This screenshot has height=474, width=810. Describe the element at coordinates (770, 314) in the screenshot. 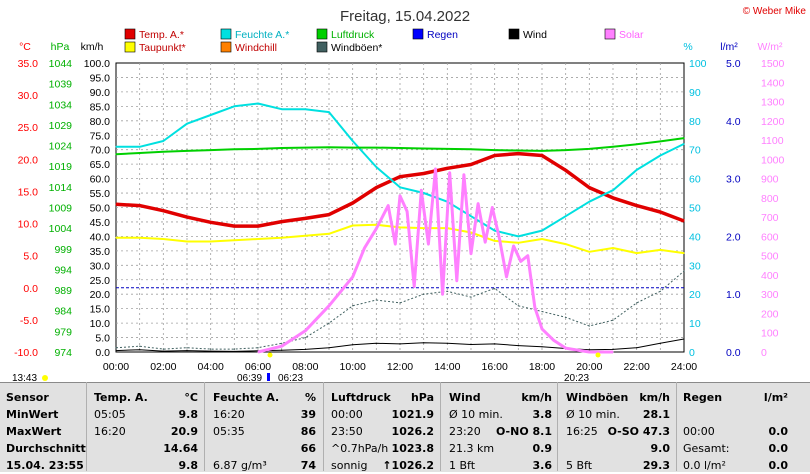

I see `axis-tick-solar_wm2: 200` at that location.